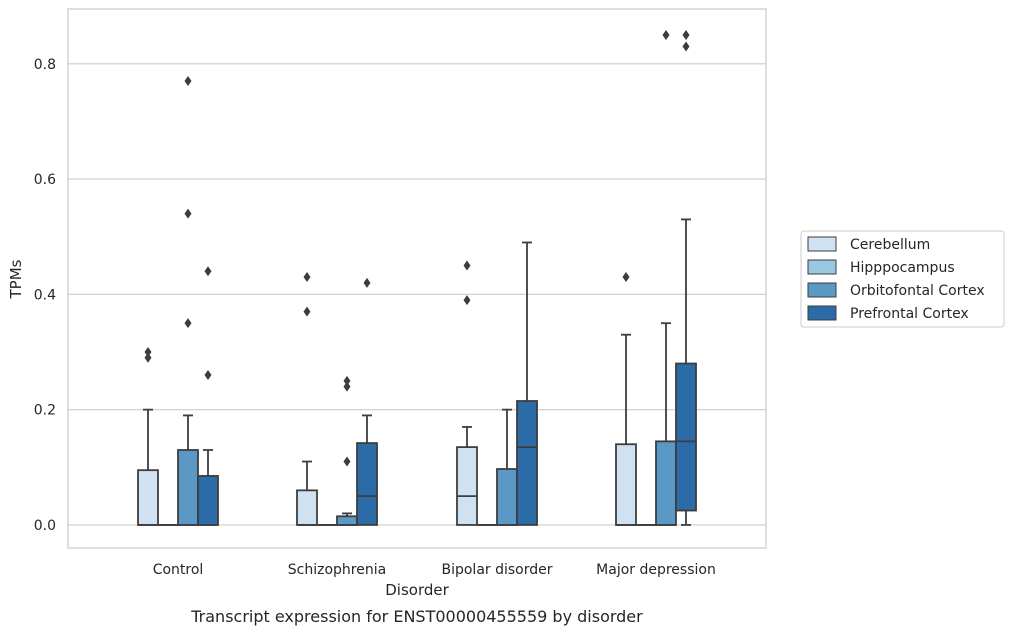 This screenshot has height=634, width=1014. I want to click on y-tick-label: 0.6, so click(45, 180).